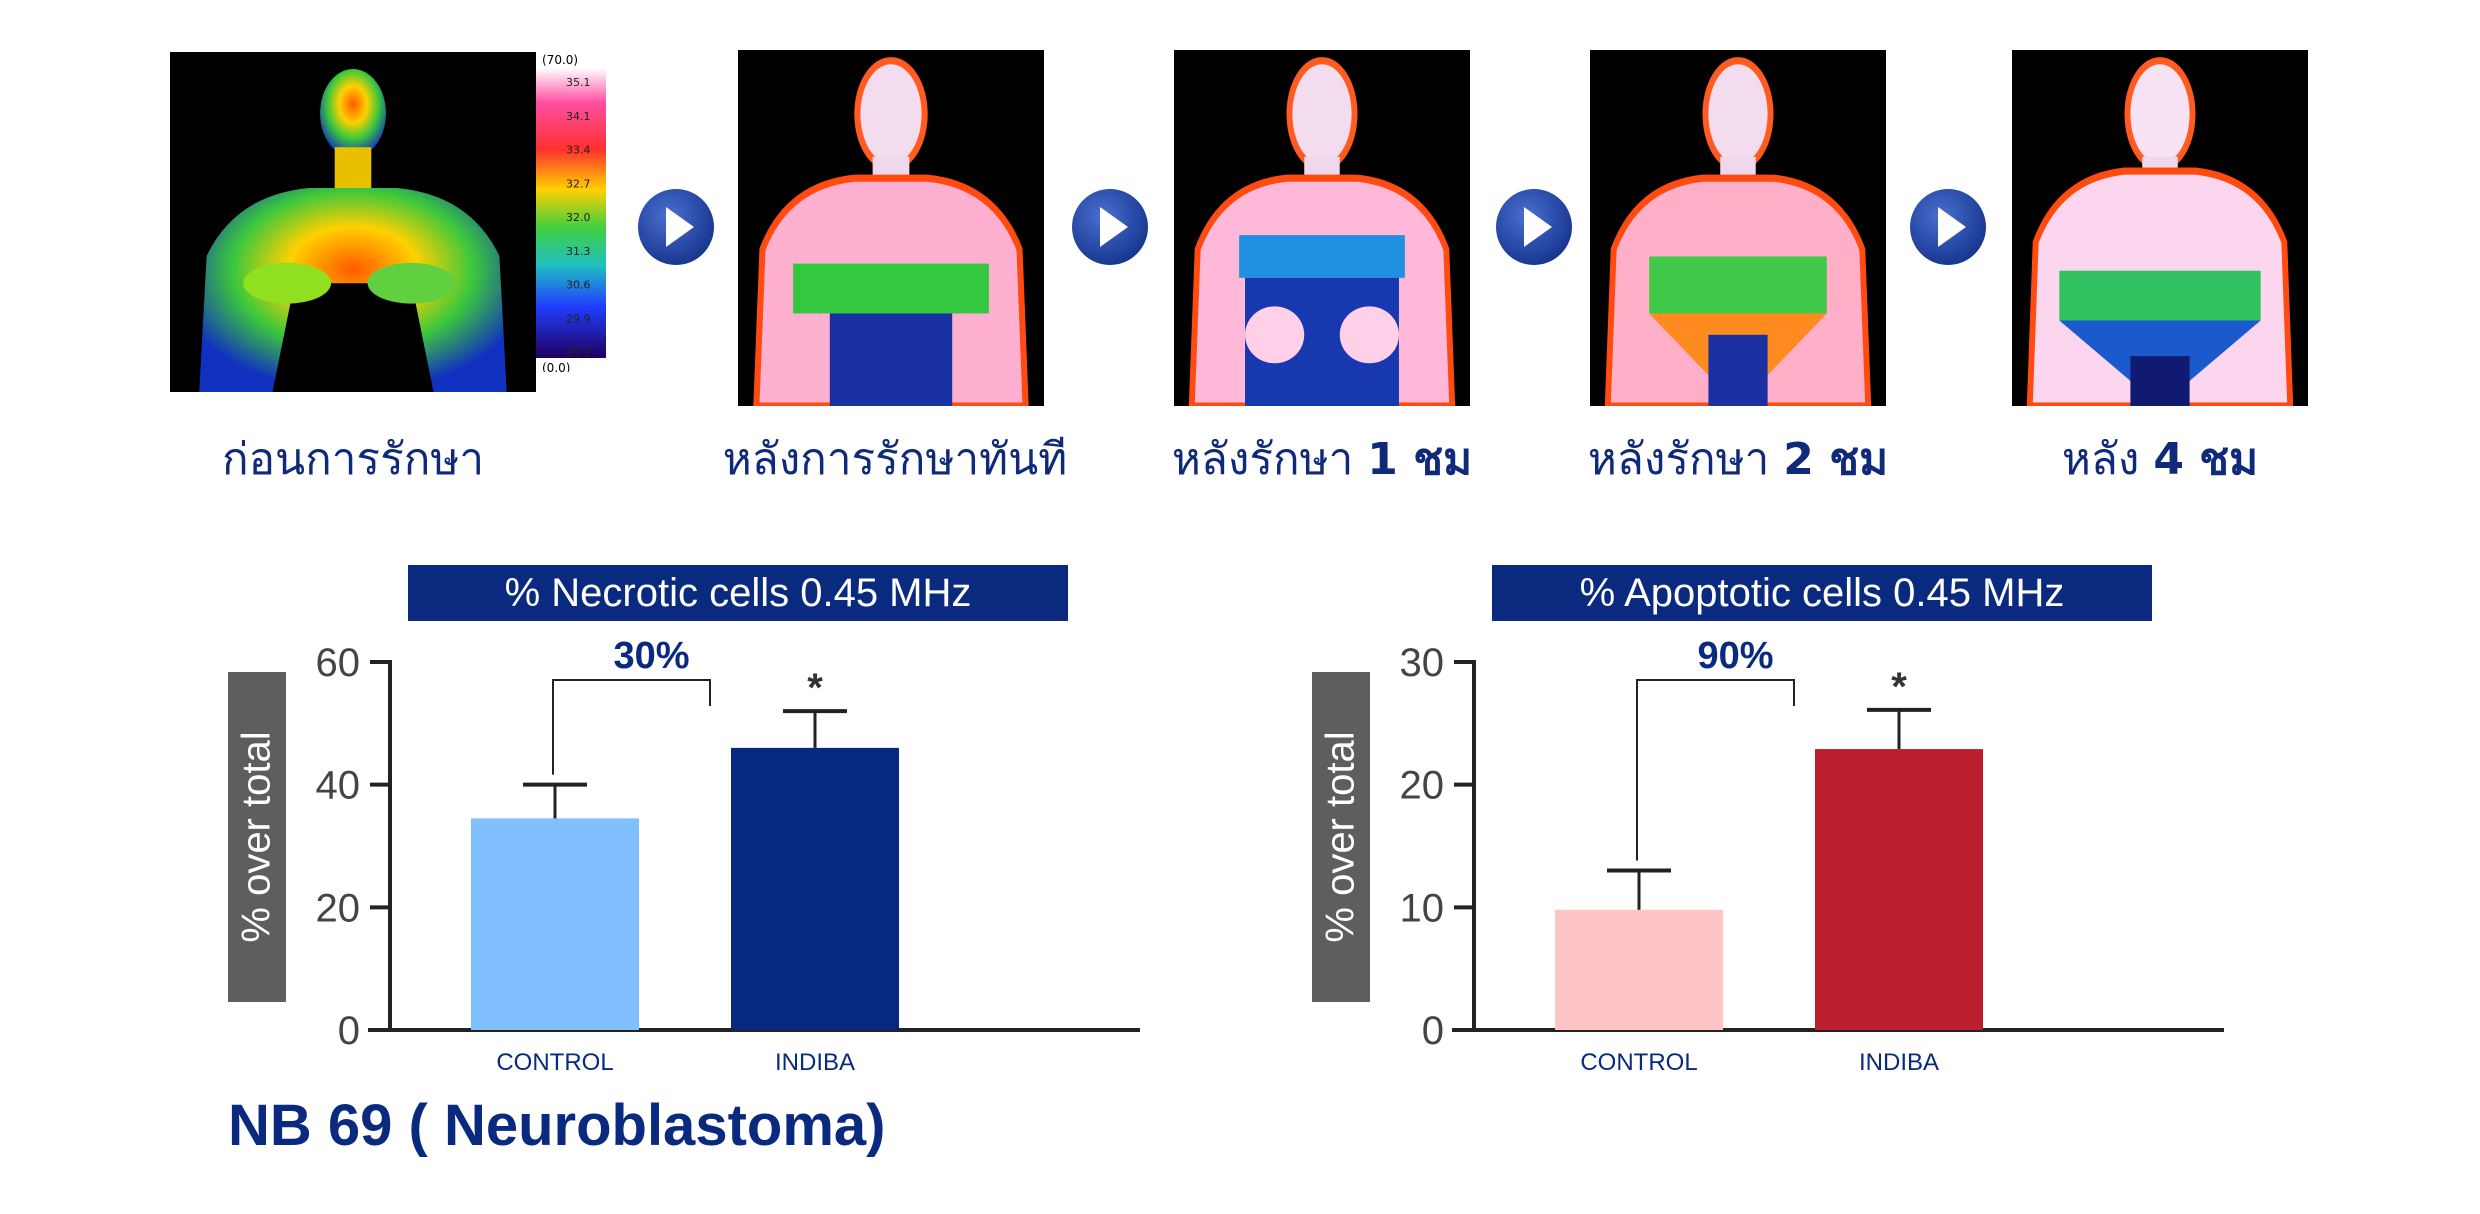 The image size is (2480, 1214). What do you see at coordinates (578, 150) in the screenshot?
I see `scale-tick-label: 33.4` at bounding box center [578, 150].